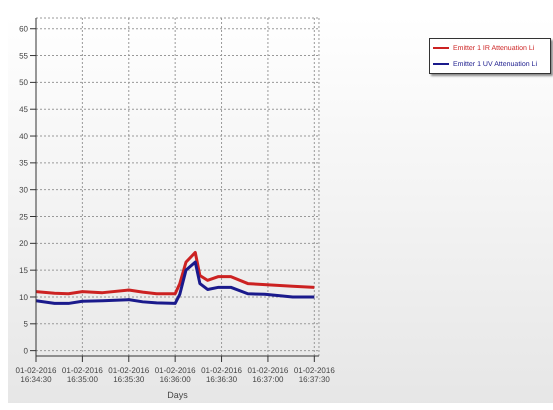 The width and height of the screenshot is (553, 410). I want to click on y-tick-label: 40, so click(24, 136).